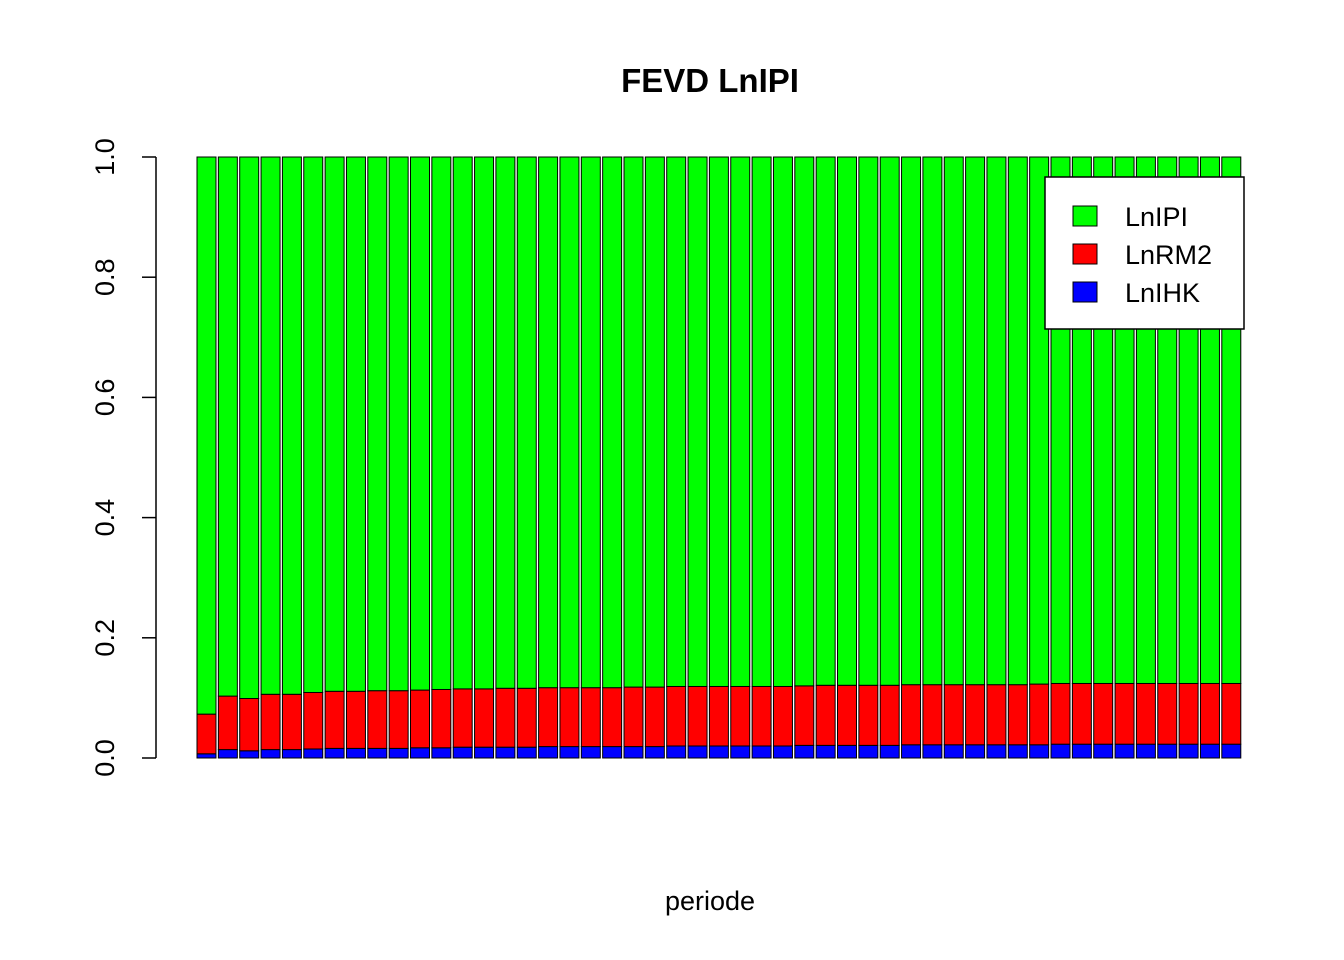 The image size is (1344, 960). What do you see at coordinates (710, 901) in the screenshot?
I see `x-axis-label: periode` at bounding box center [710, 901].